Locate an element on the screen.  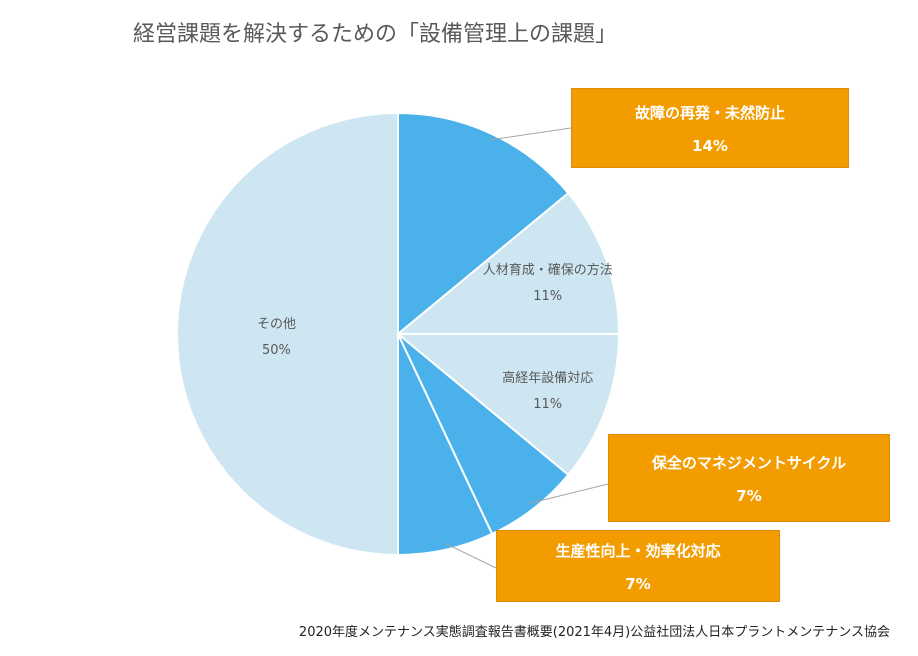
slice-label-2: 高経年設備対応 is located at coordinates (547, 378).